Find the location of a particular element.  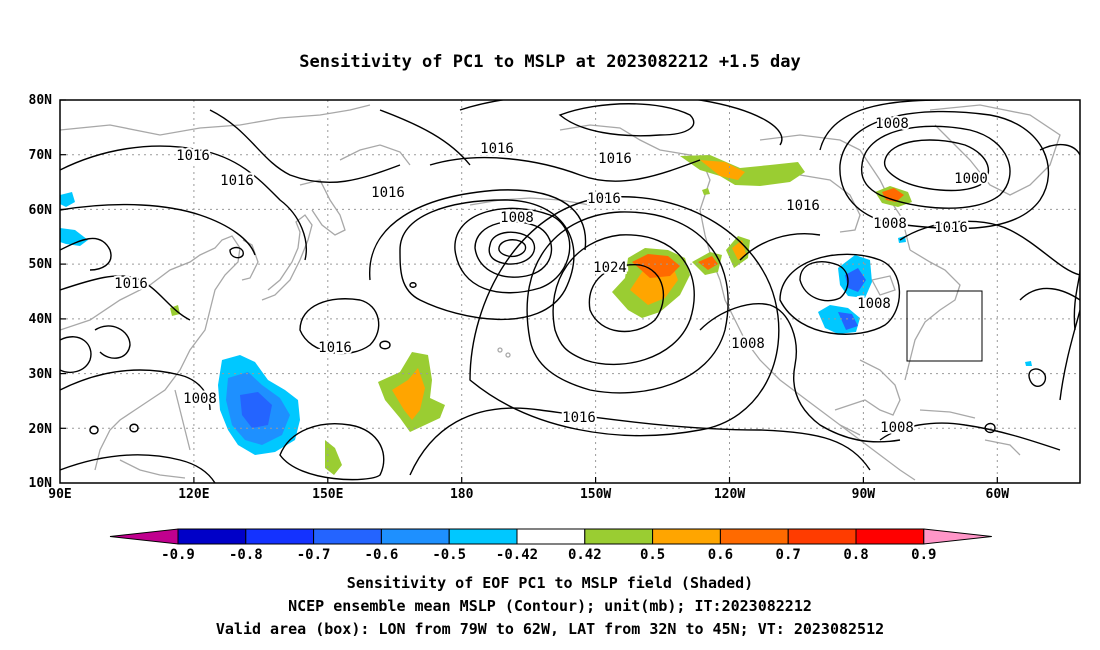

lat-label: 80N is located at coordinates (41, 100).